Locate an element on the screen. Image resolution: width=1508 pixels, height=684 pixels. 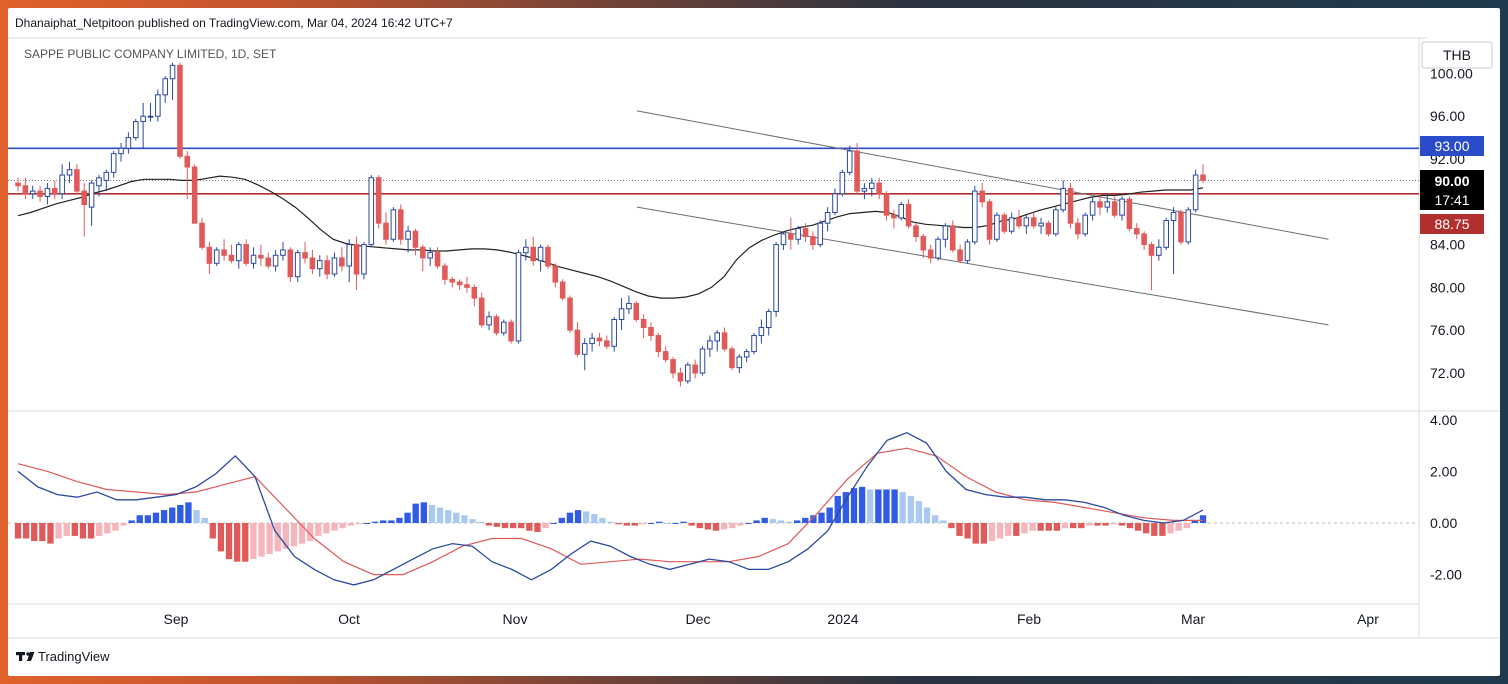
price-tick-4: 80.00 is located at coordinates (1447, 287).